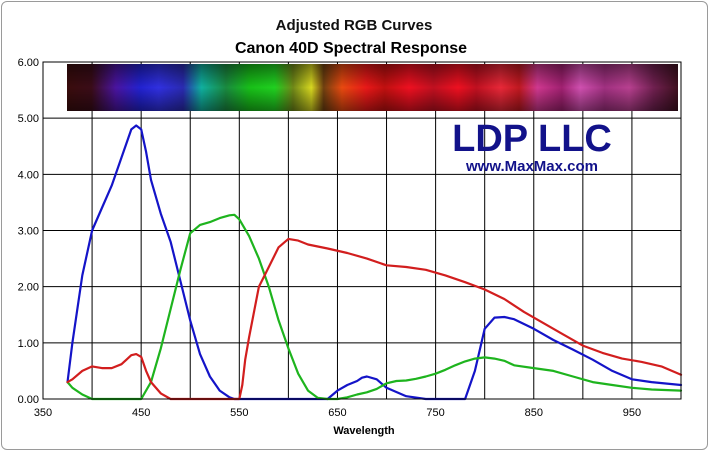  I want to click on y-tick-label: 2.00, so click(28, 288).